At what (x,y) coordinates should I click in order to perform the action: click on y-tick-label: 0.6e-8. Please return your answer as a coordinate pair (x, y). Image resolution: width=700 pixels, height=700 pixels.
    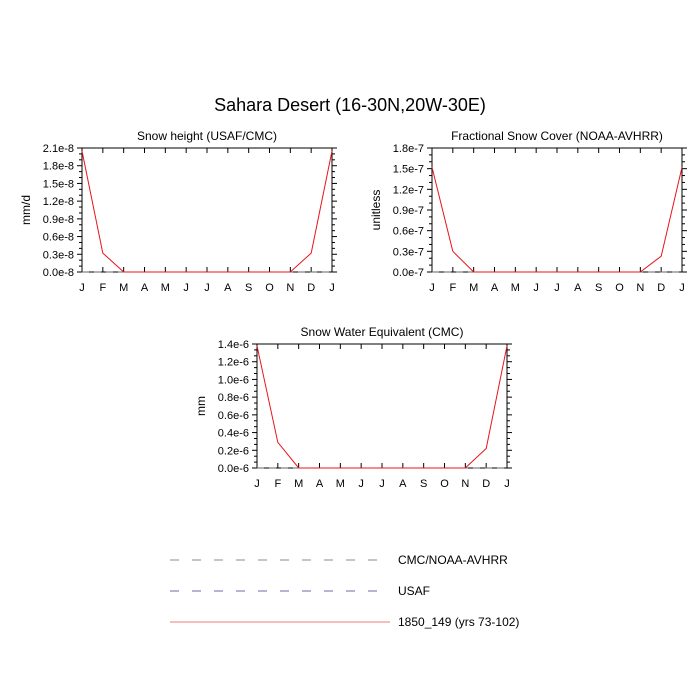
    Looking at the image, I should click on (58, 238).